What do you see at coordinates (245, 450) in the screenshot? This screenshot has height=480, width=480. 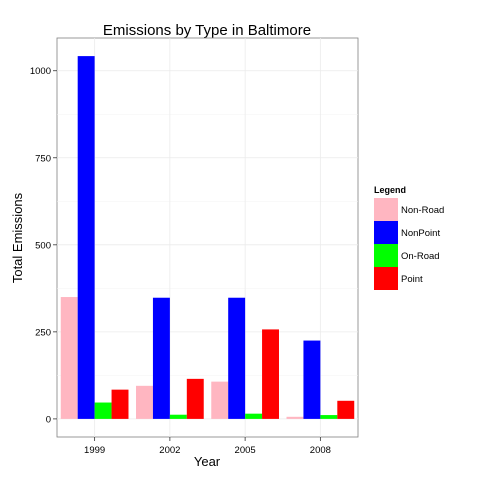 I see `x-tick-label: 2005` at bounding box center [245, 450].